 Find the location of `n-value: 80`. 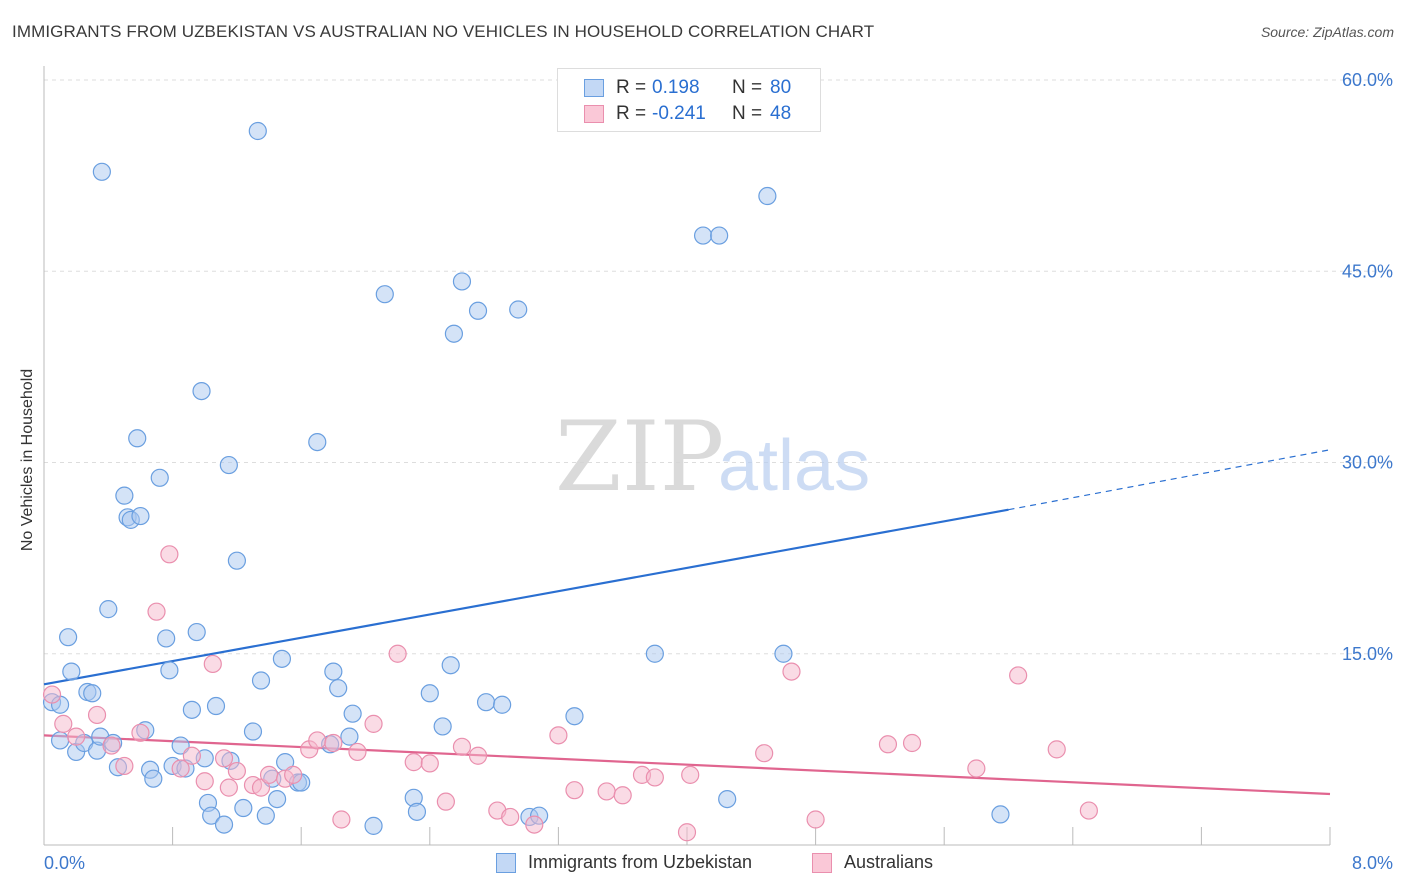

n-value: 80 is located at coordinates (781, 87).